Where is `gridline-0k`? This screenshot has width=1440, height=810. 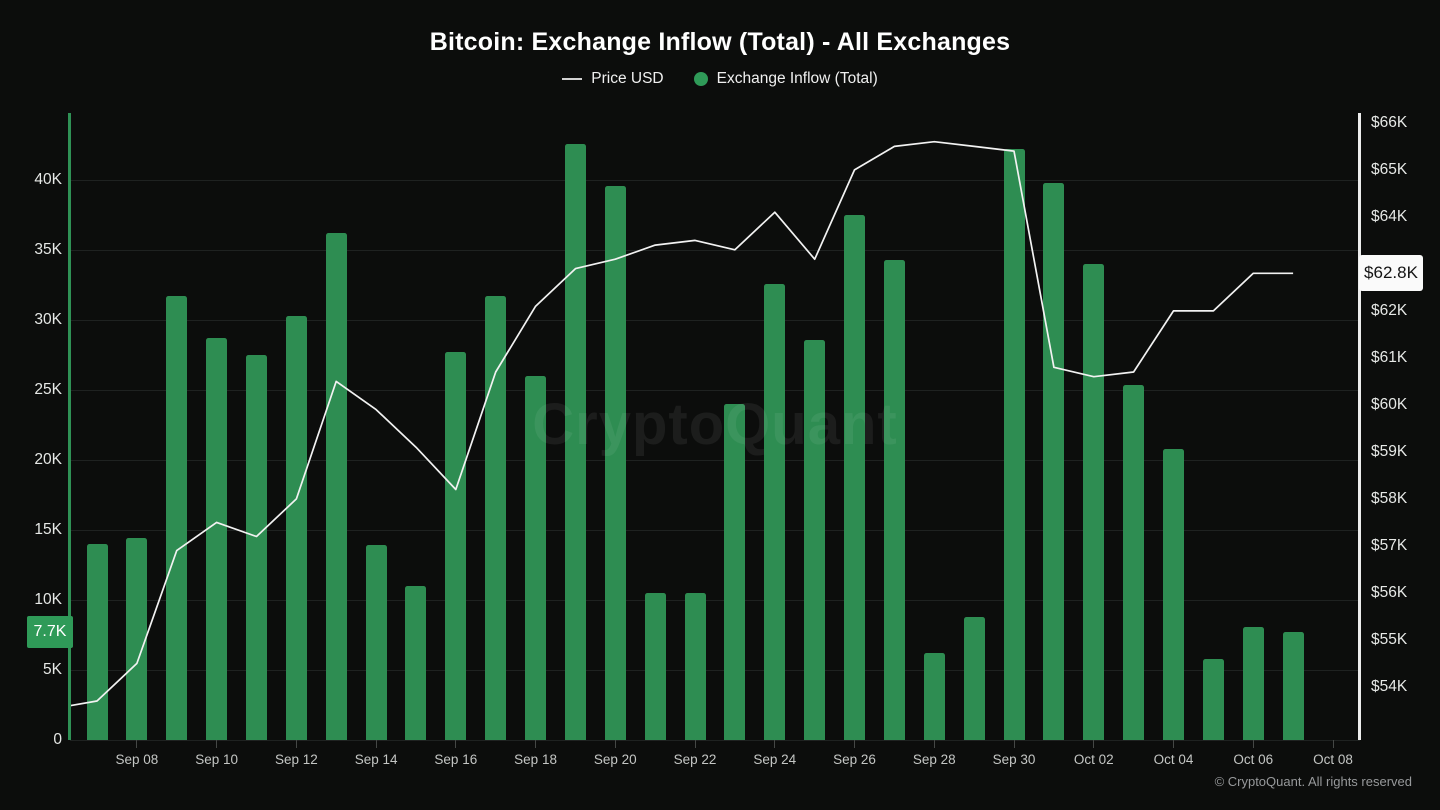 gridline-0k is located at coordinates (715, 740).